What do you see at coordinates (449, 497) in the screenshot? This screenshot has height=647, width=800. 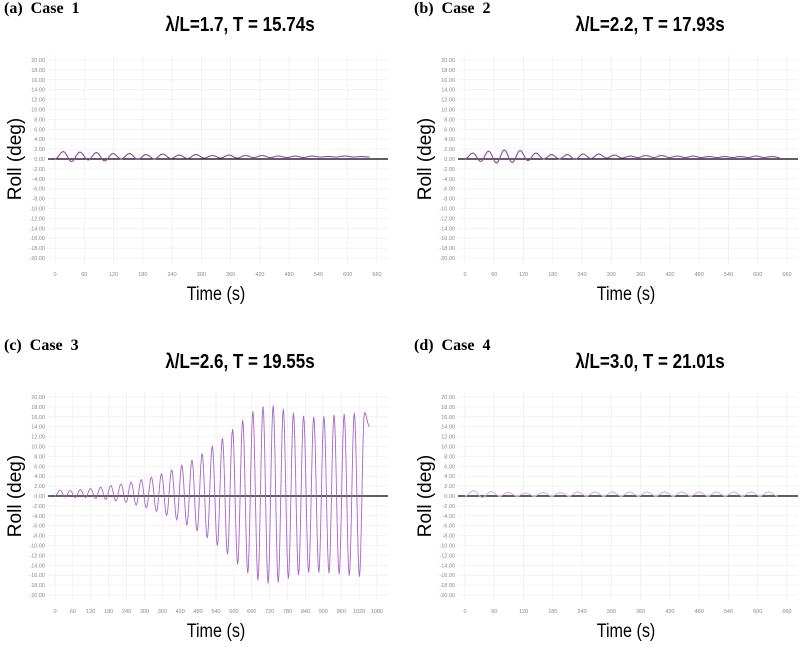 I see `y-tick-label: 0.00` at bounding box center [449, 497].